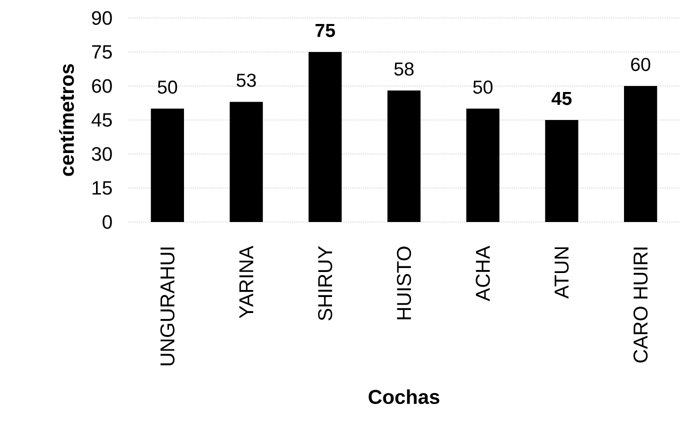 The width and height of the screenshot is (700, 438). What do you see at coordinates (640, 305) in the screenshot?
I see `x-tick-label: CARO HUIRI` at bounding box center [640, 305].